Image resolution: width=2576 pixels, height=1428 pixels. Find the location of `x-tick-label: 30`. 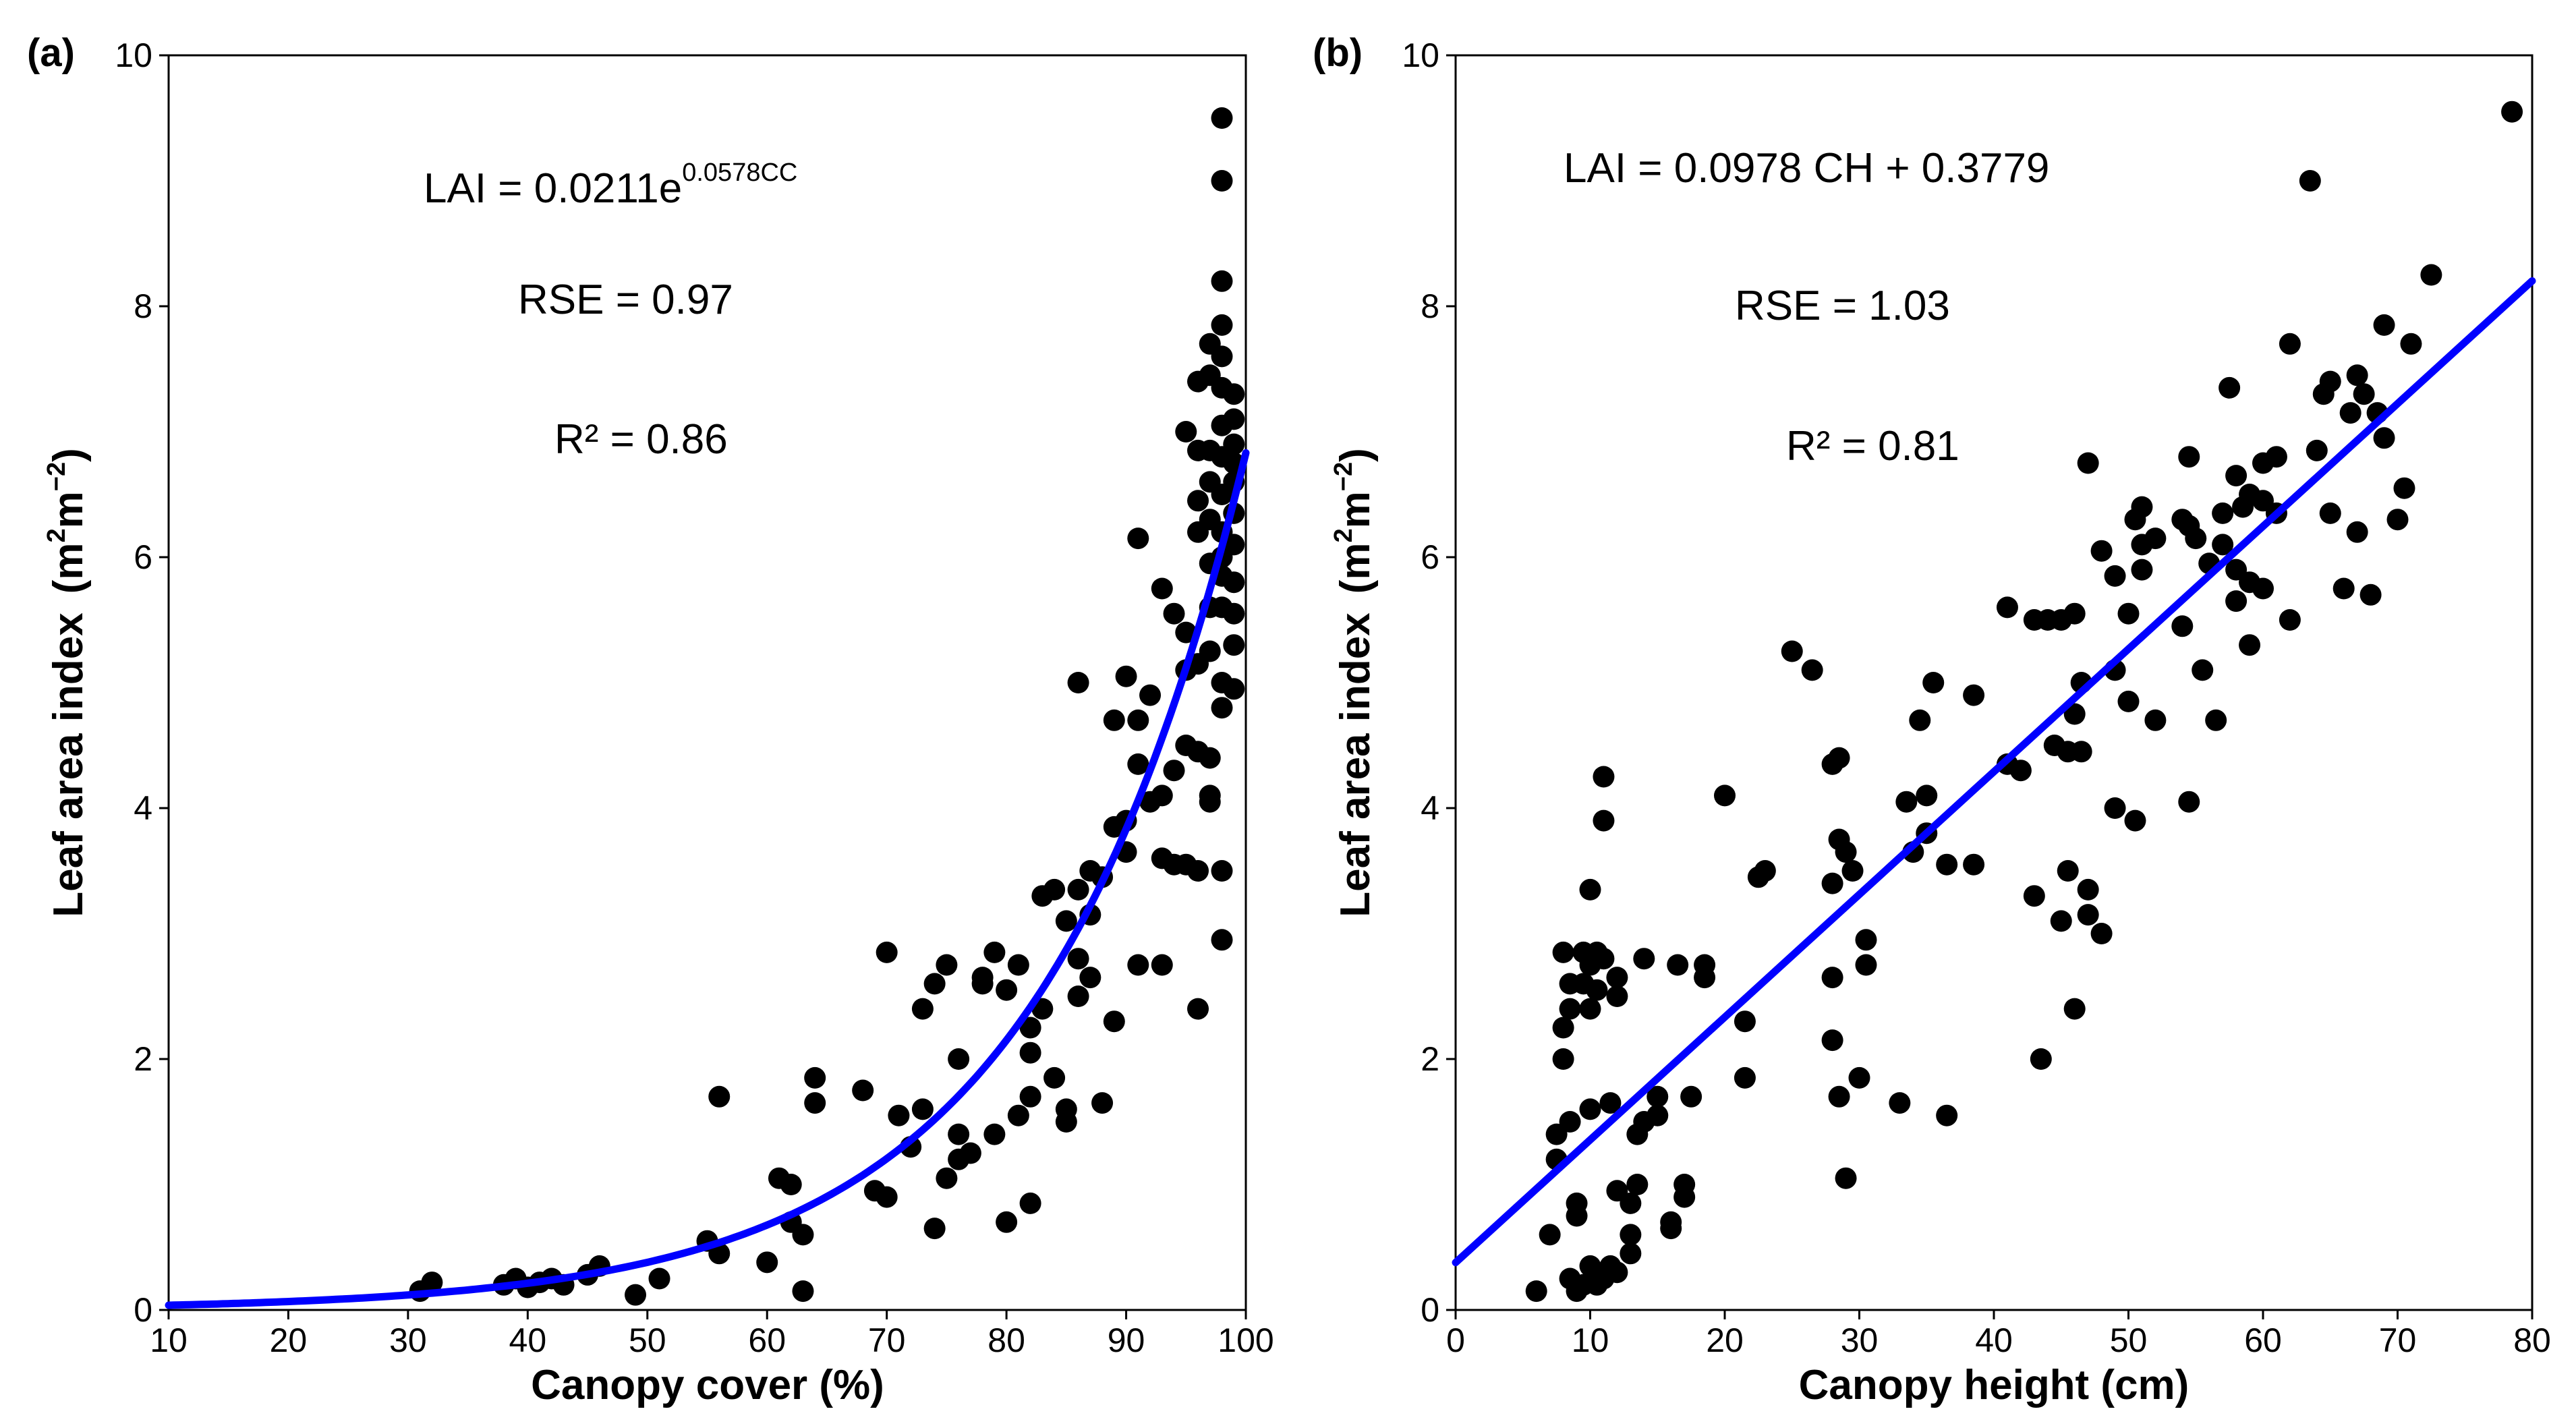

x-tick-label: 30 is located at coordinates (408, 1340).